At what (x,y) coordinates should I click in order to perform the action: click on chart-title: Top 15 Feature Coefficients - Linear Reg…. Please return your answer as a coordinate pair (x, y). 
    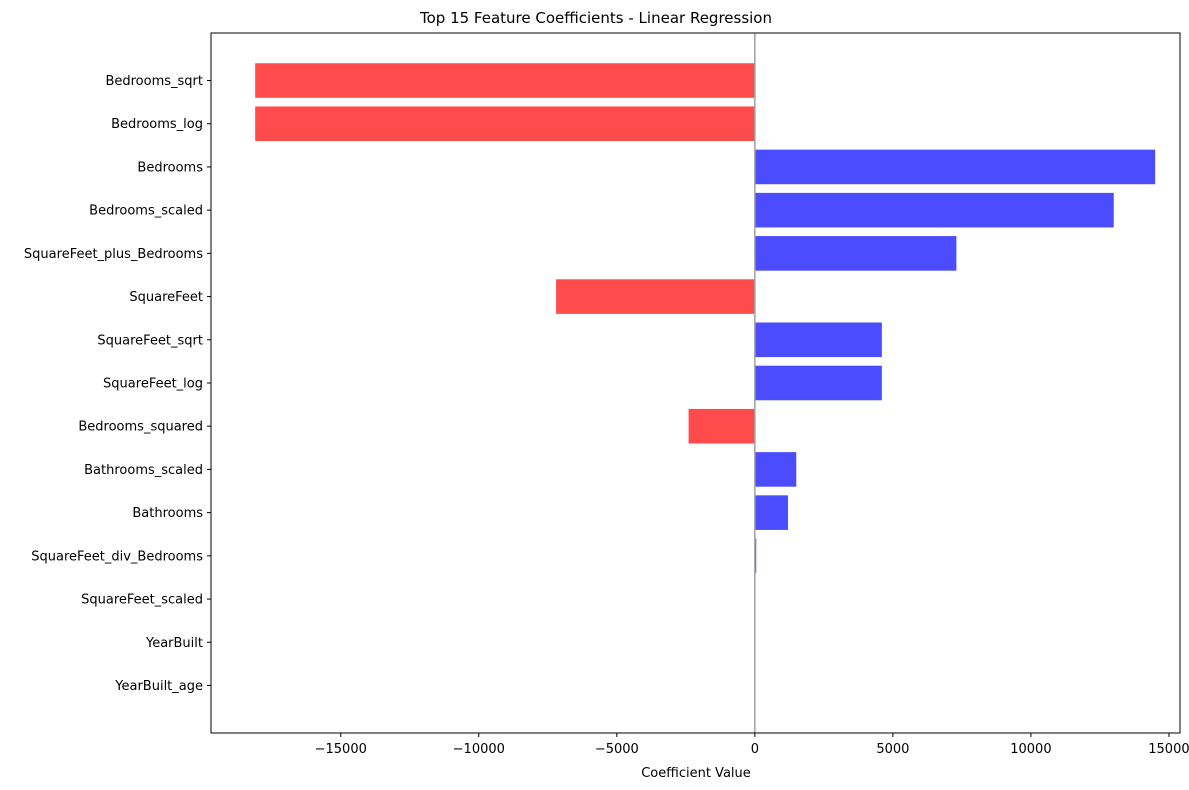
    Looking at the image, I should click on (595, 18).